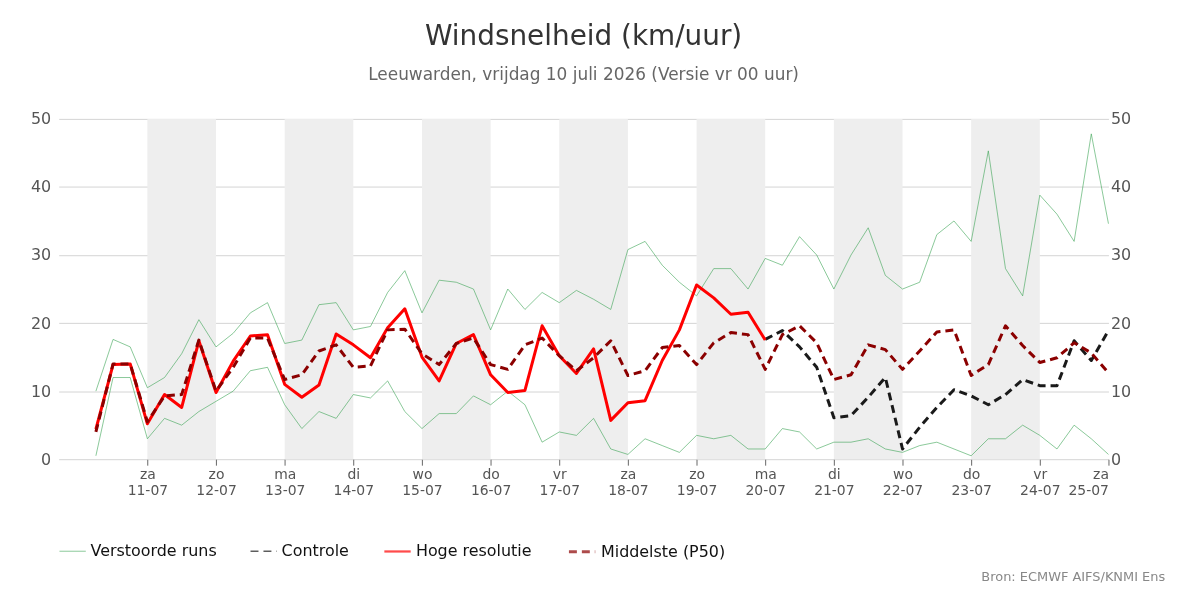  I want to click on x-tick-label: wo 15-07, so click(422, 481).